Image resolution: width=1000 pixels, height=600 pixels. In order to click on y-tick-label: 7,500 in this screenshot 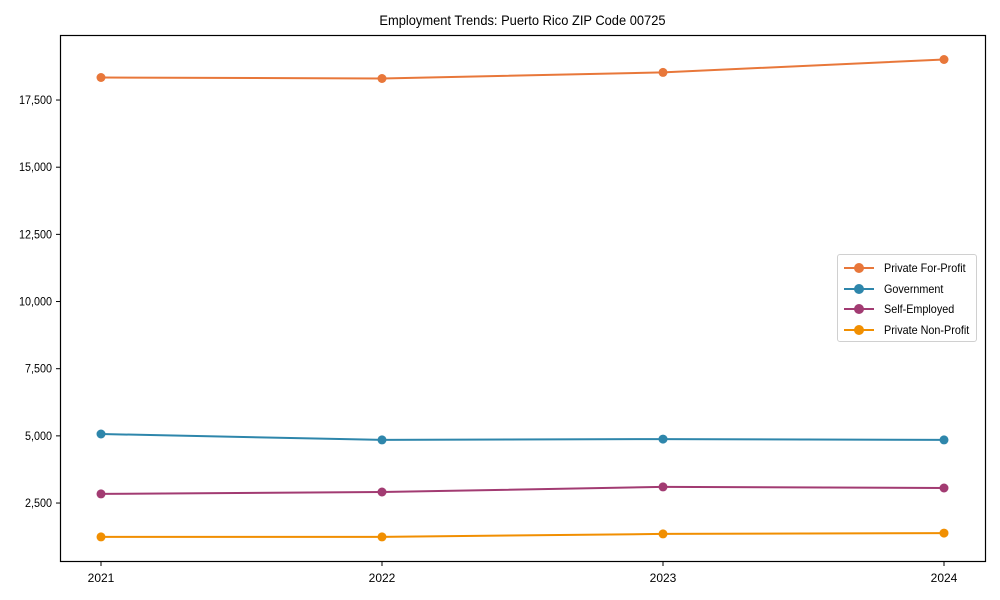, I will do `click(38, 369)`.